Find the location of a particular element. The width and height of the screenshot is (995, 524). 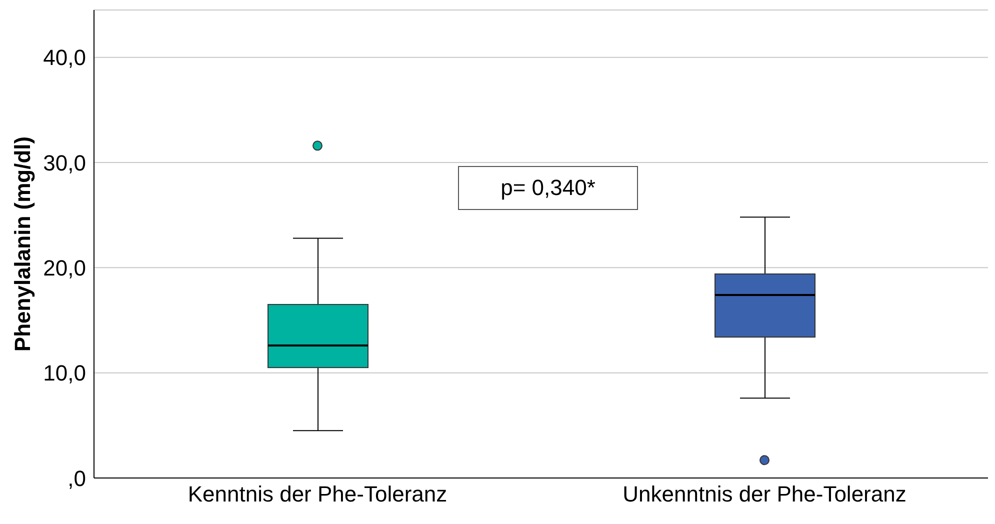

y-tick-label: 30,0 is located at coordinates (64, 163).